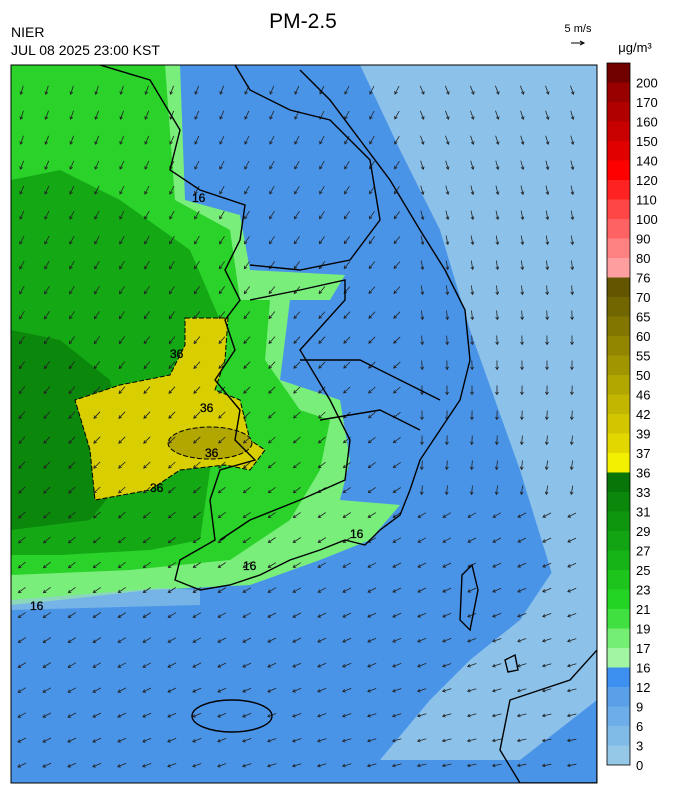  Describe the element at coordinates (647, 141) in the screenshot. I see `colorbar-label: 150` at that location.